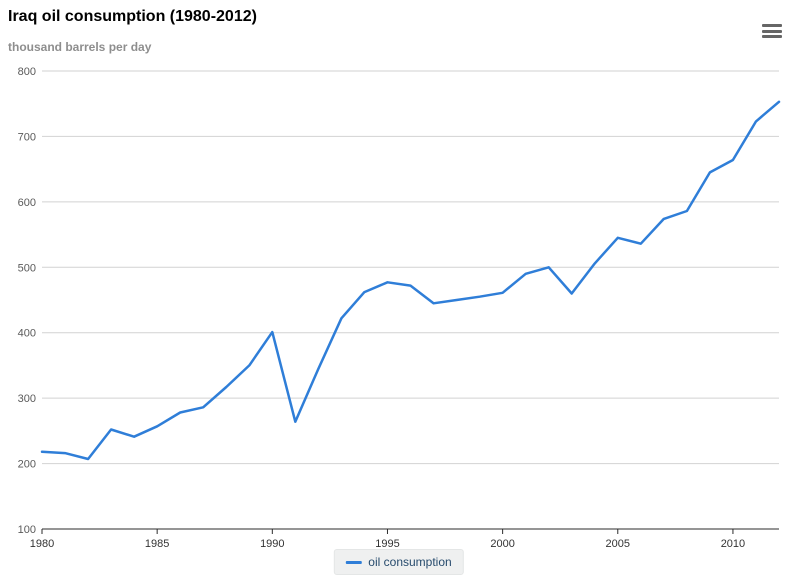 The height and width of the screenshot is (577, 797). I want to click on y-axis-label: 700, so click(27, 137).